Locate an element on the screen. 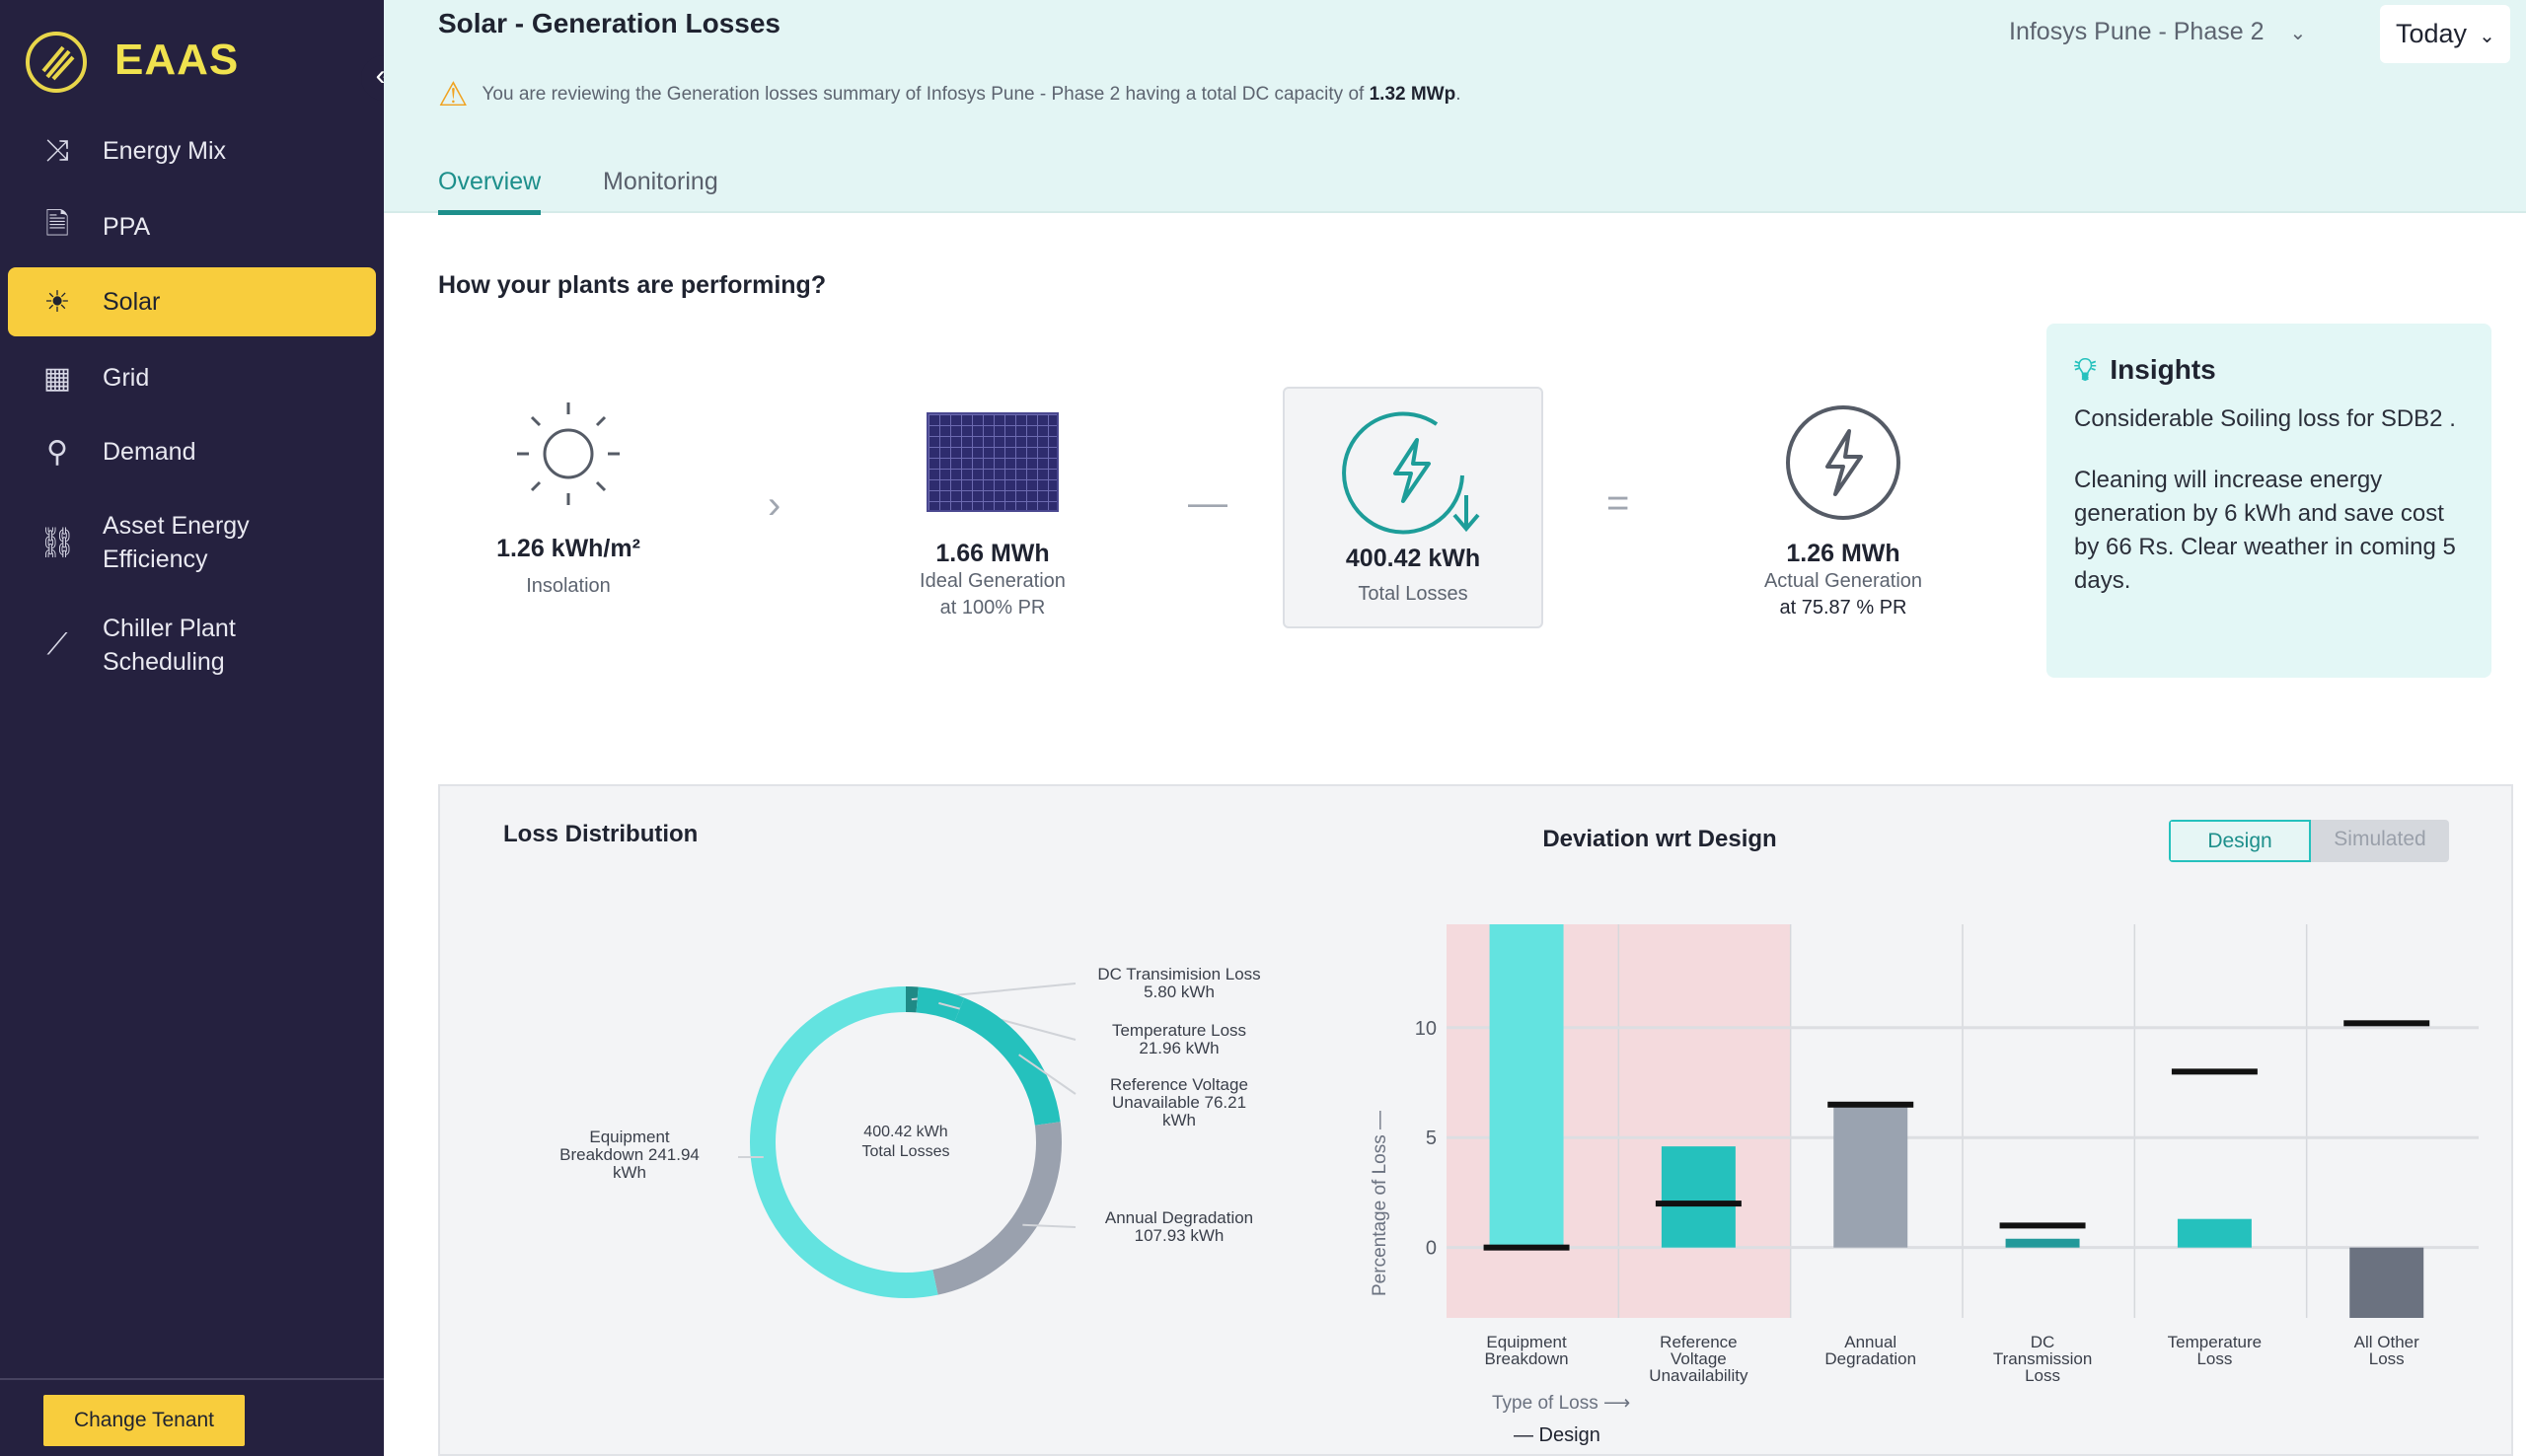  shuffle-icon: ⤨ is located at coordinates (57, 150).